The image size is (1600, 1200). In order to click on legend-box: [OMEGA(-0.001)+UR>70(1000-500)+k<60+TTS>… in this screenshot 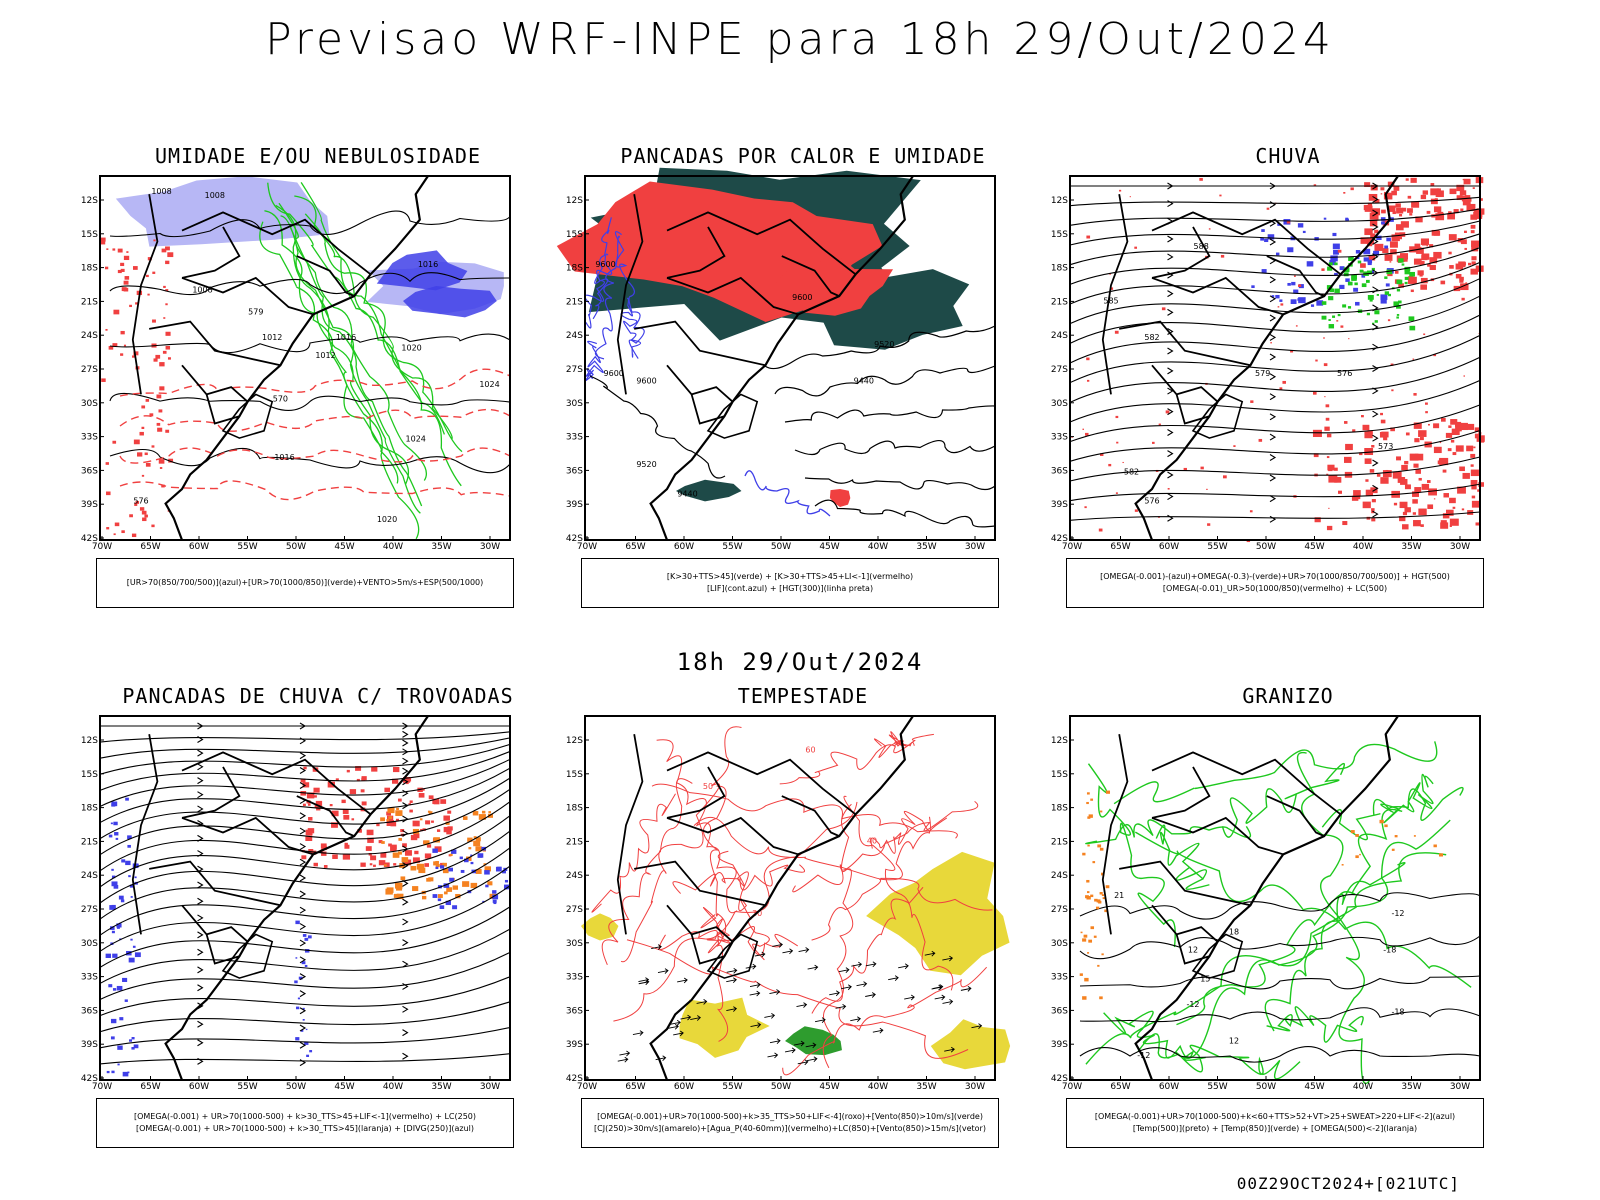, I will do `click(1275, 1123)`.